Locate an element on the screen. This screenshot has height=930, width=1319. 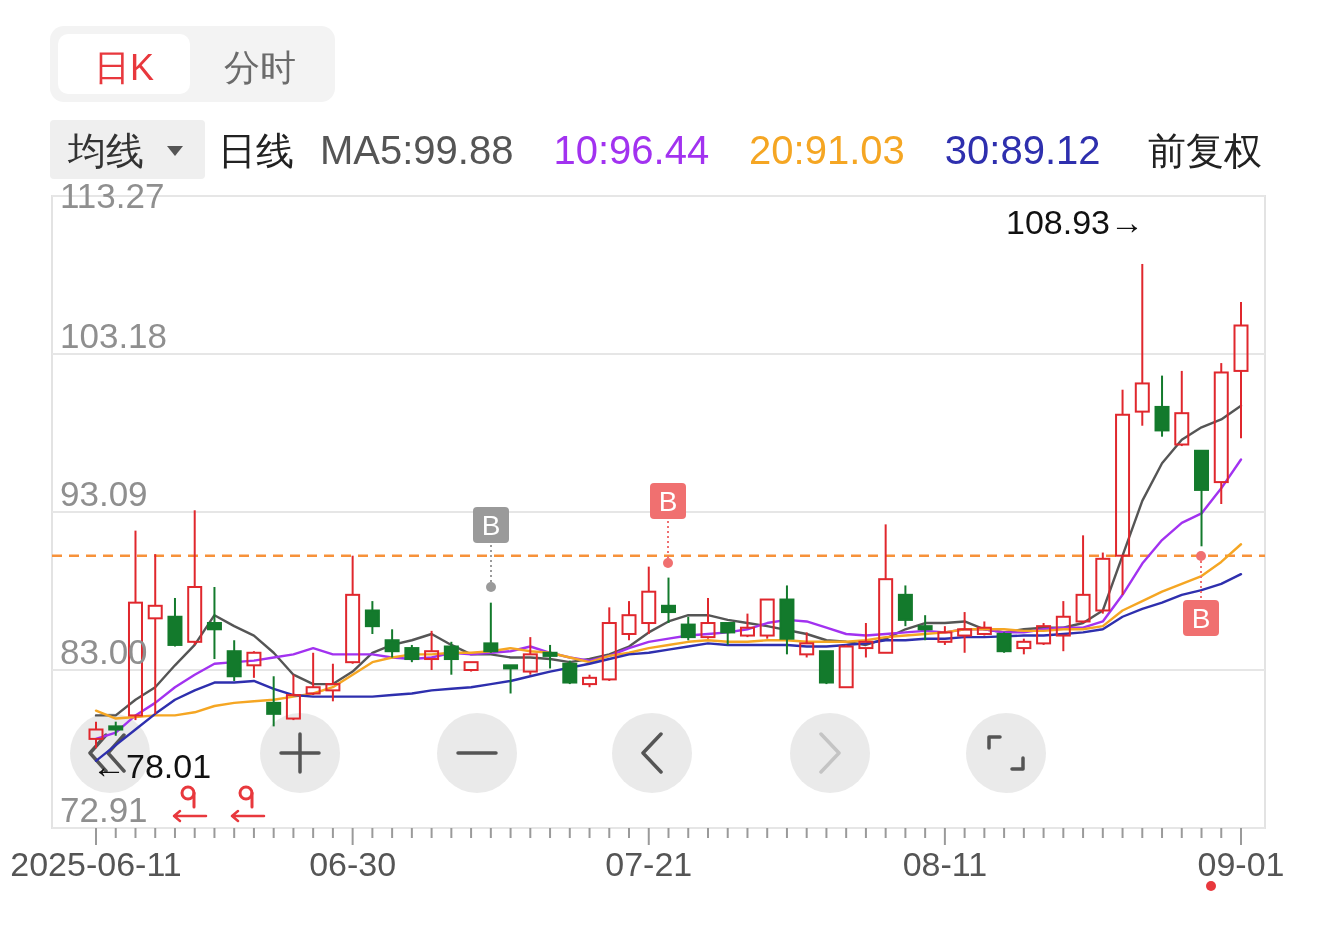
y-tick-label: 113.27 is located at coordinates (112, 195).